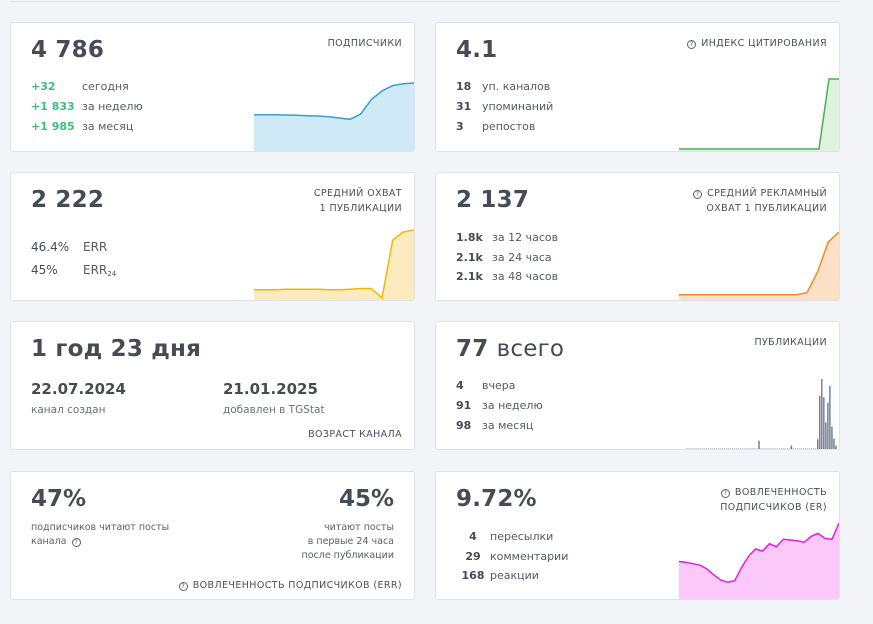 Image resolution: width=873 pixels, height=624 pixels. Describe the element at coordinates (68, 50) in the screenshot. I see `subscribers-value: 4 786` at that location.